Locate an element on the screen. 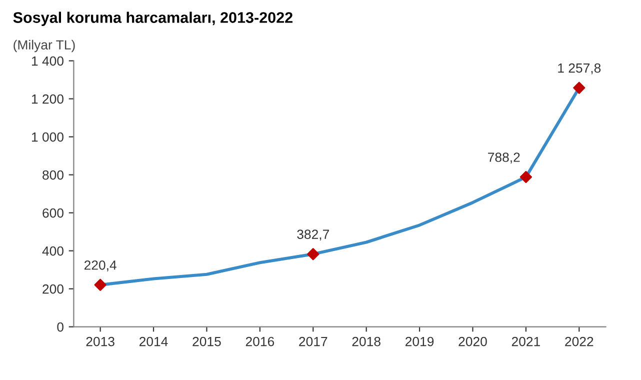  y-tick-label: 800 is located at coordinates (53, 175).